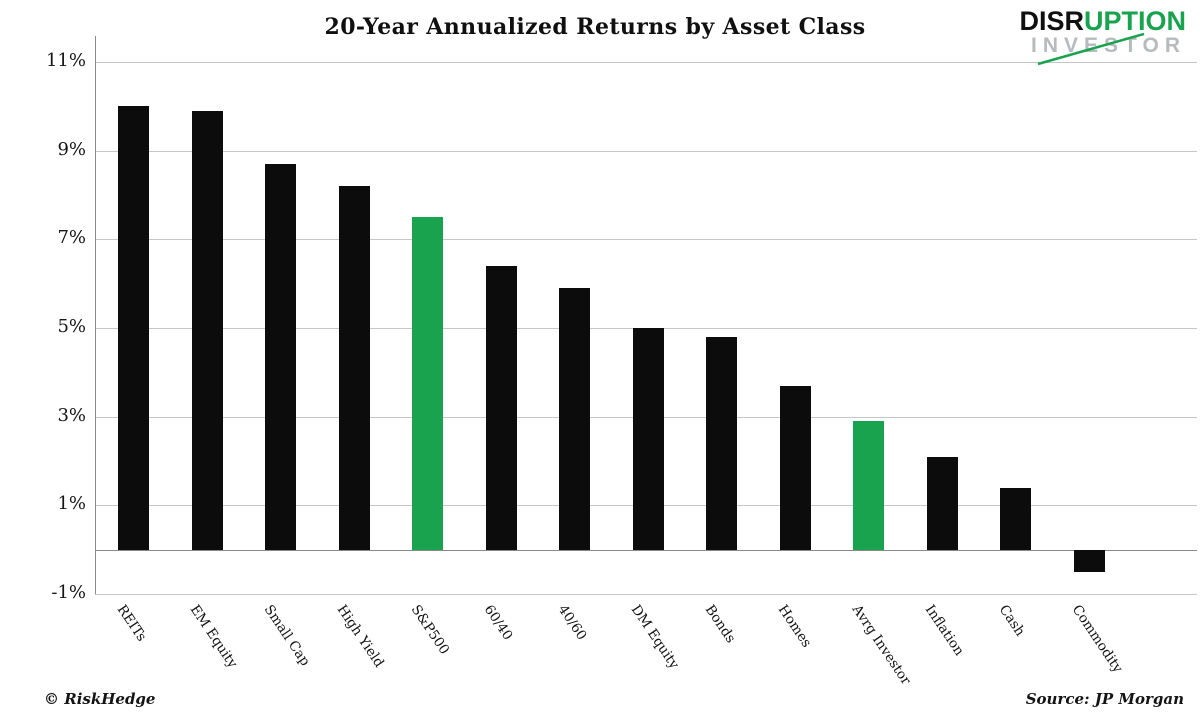  I want to click on y-axis-line, so click(95, 315).